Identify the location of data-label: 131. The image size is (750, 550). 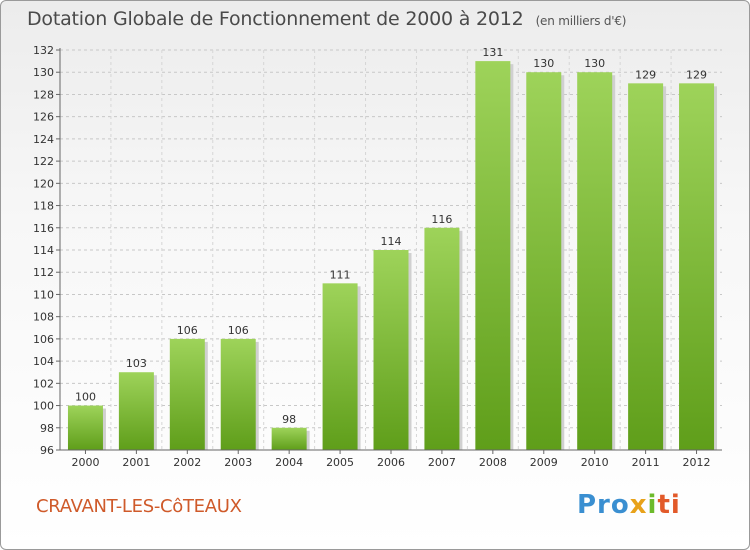
(492, 52).